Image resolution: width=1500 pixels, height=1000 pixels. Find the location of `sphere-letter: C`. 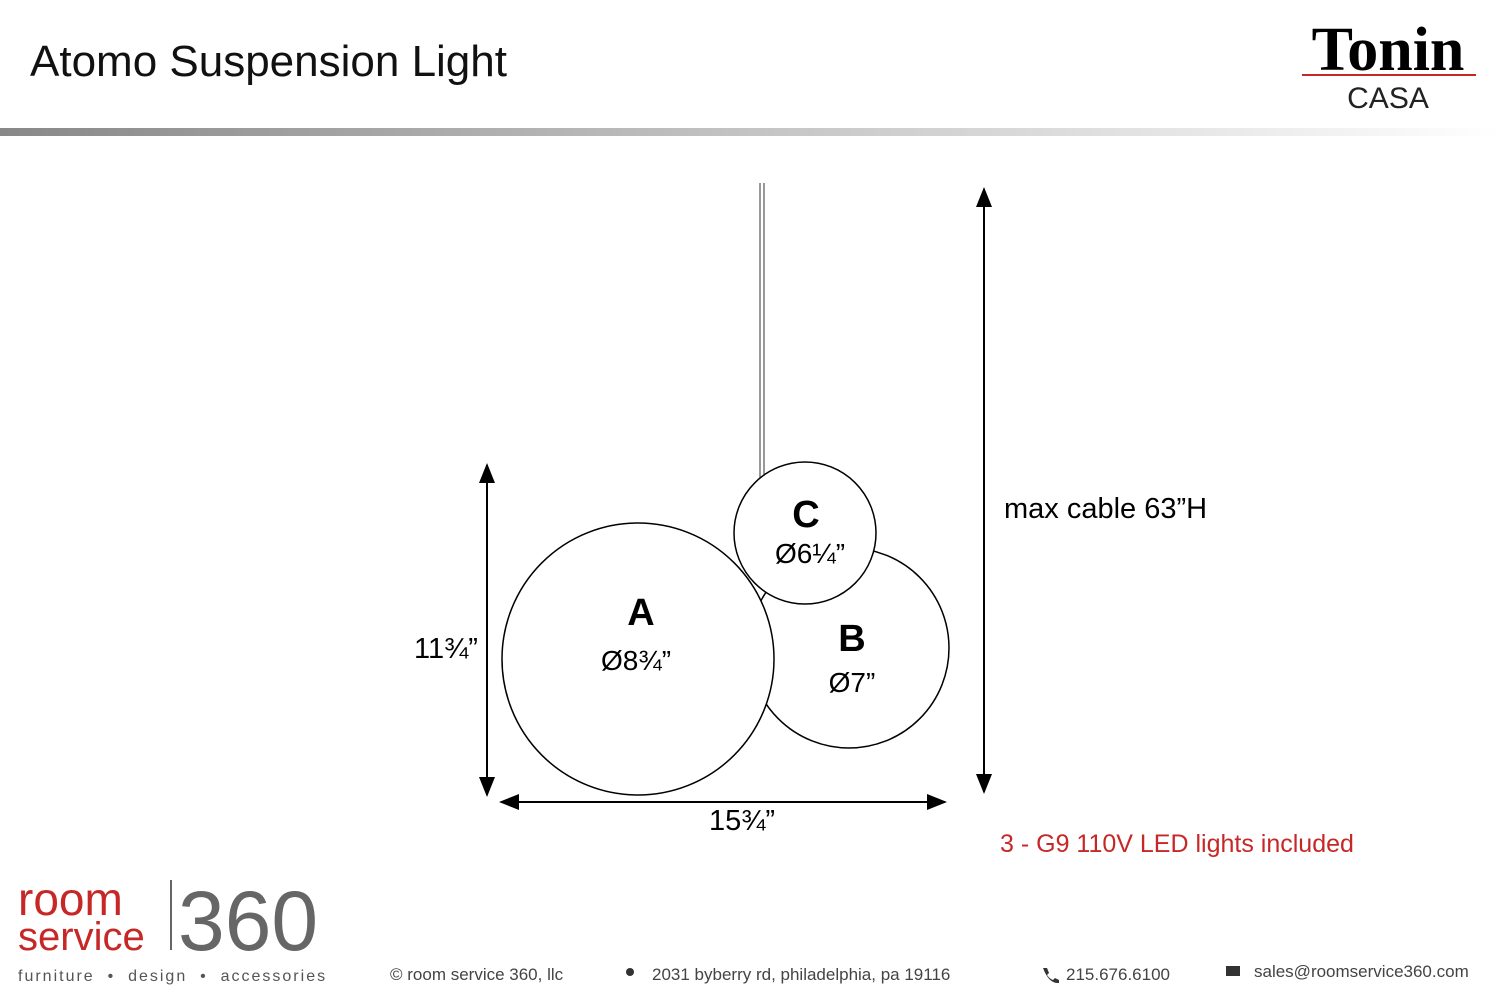

sphere-letter: C is located at coordinates (805, 515).